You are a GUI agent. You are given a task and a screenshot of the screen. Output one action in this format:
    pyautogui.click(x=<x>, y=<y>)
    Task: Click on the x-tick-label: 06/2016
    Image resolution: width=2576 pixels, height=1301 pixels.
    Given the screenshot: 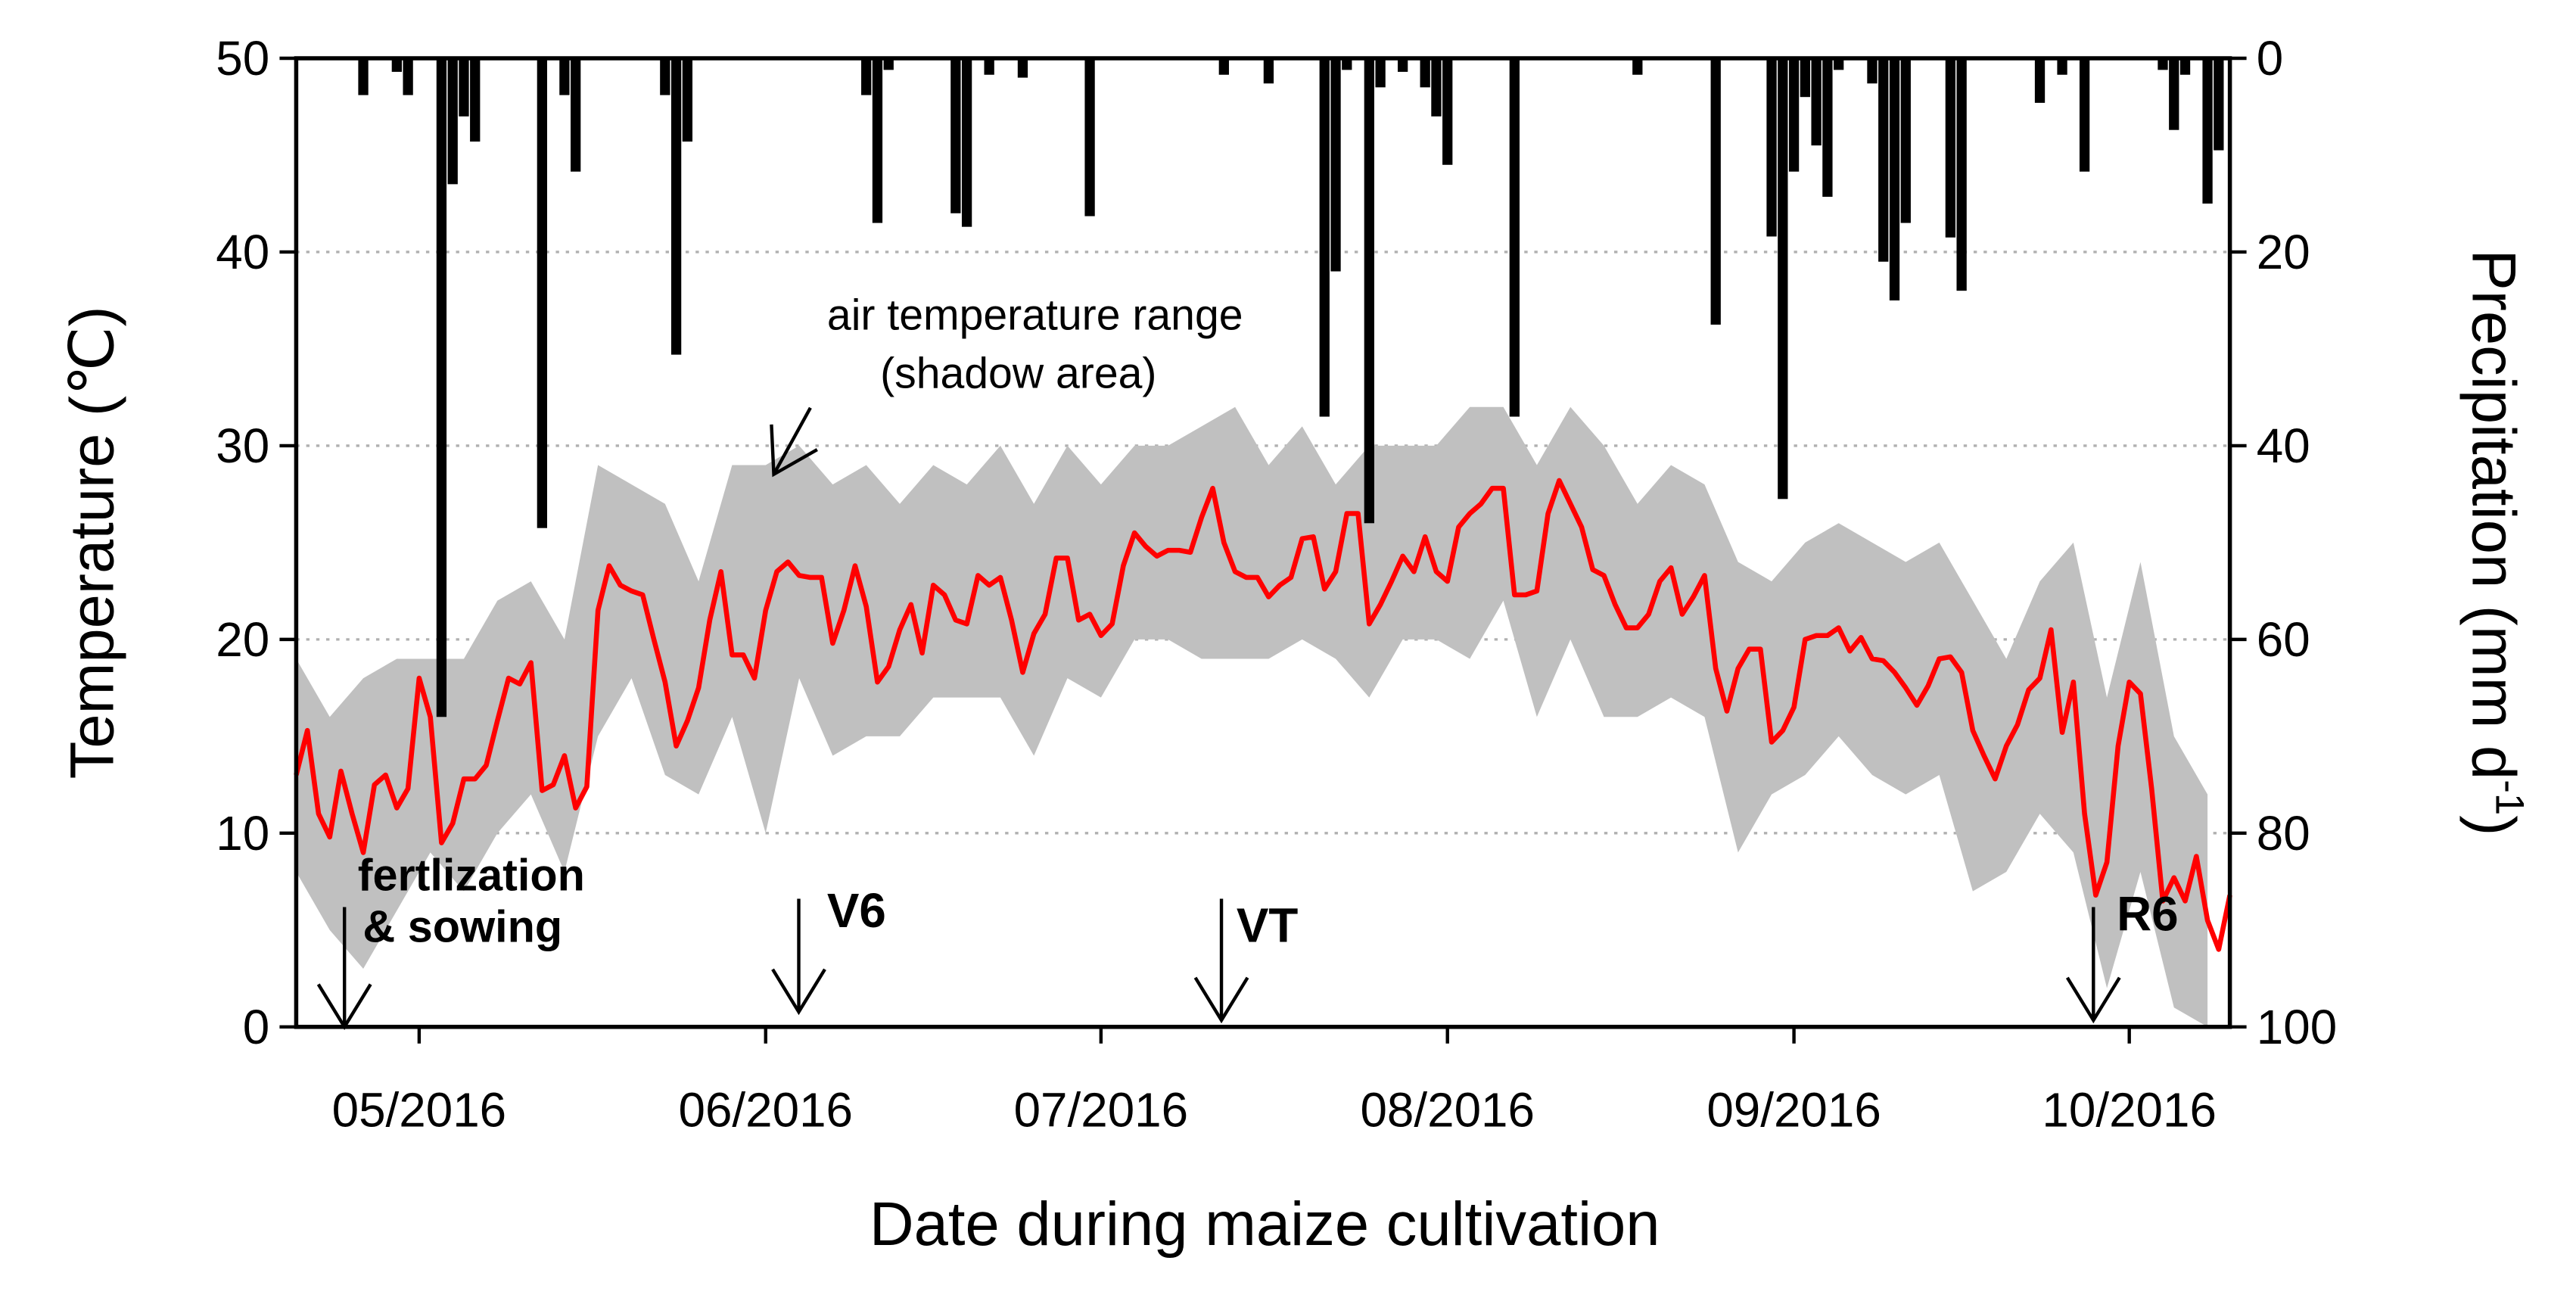 What is the action you would take?
    pyautogui.click(x=766, y=1110)
    